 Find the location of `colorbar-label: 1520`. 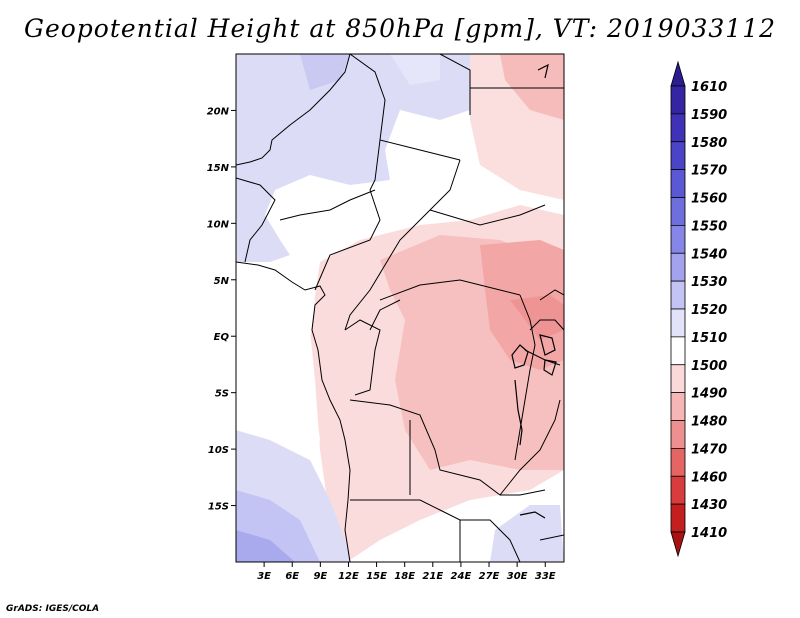

colorbar-label: 1520 is located at coordinates (709, 310).